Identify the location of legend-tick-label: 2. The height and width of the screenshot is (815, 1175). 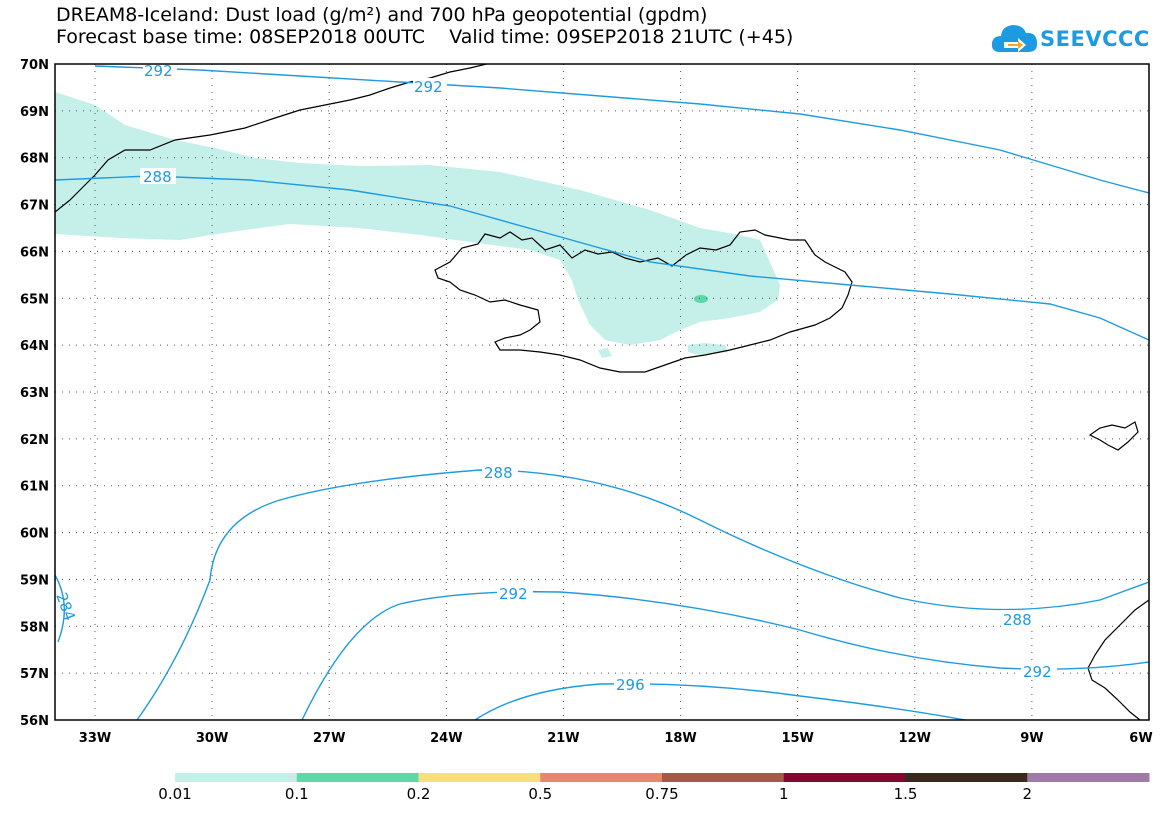
(1027, 794).